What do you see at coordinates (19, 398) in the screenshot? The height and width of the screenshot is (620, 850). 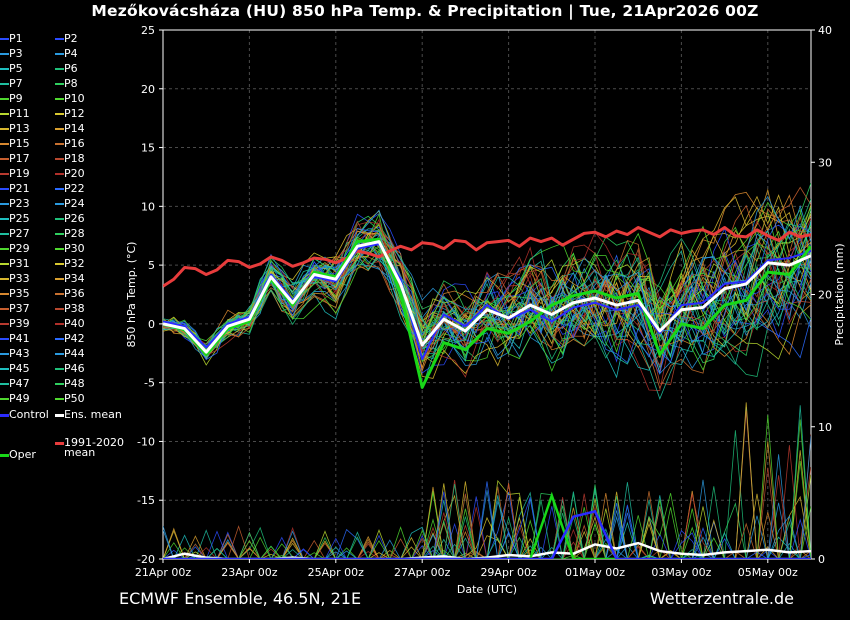 I see `legend-label: P49` at bounding box center [19, 398].